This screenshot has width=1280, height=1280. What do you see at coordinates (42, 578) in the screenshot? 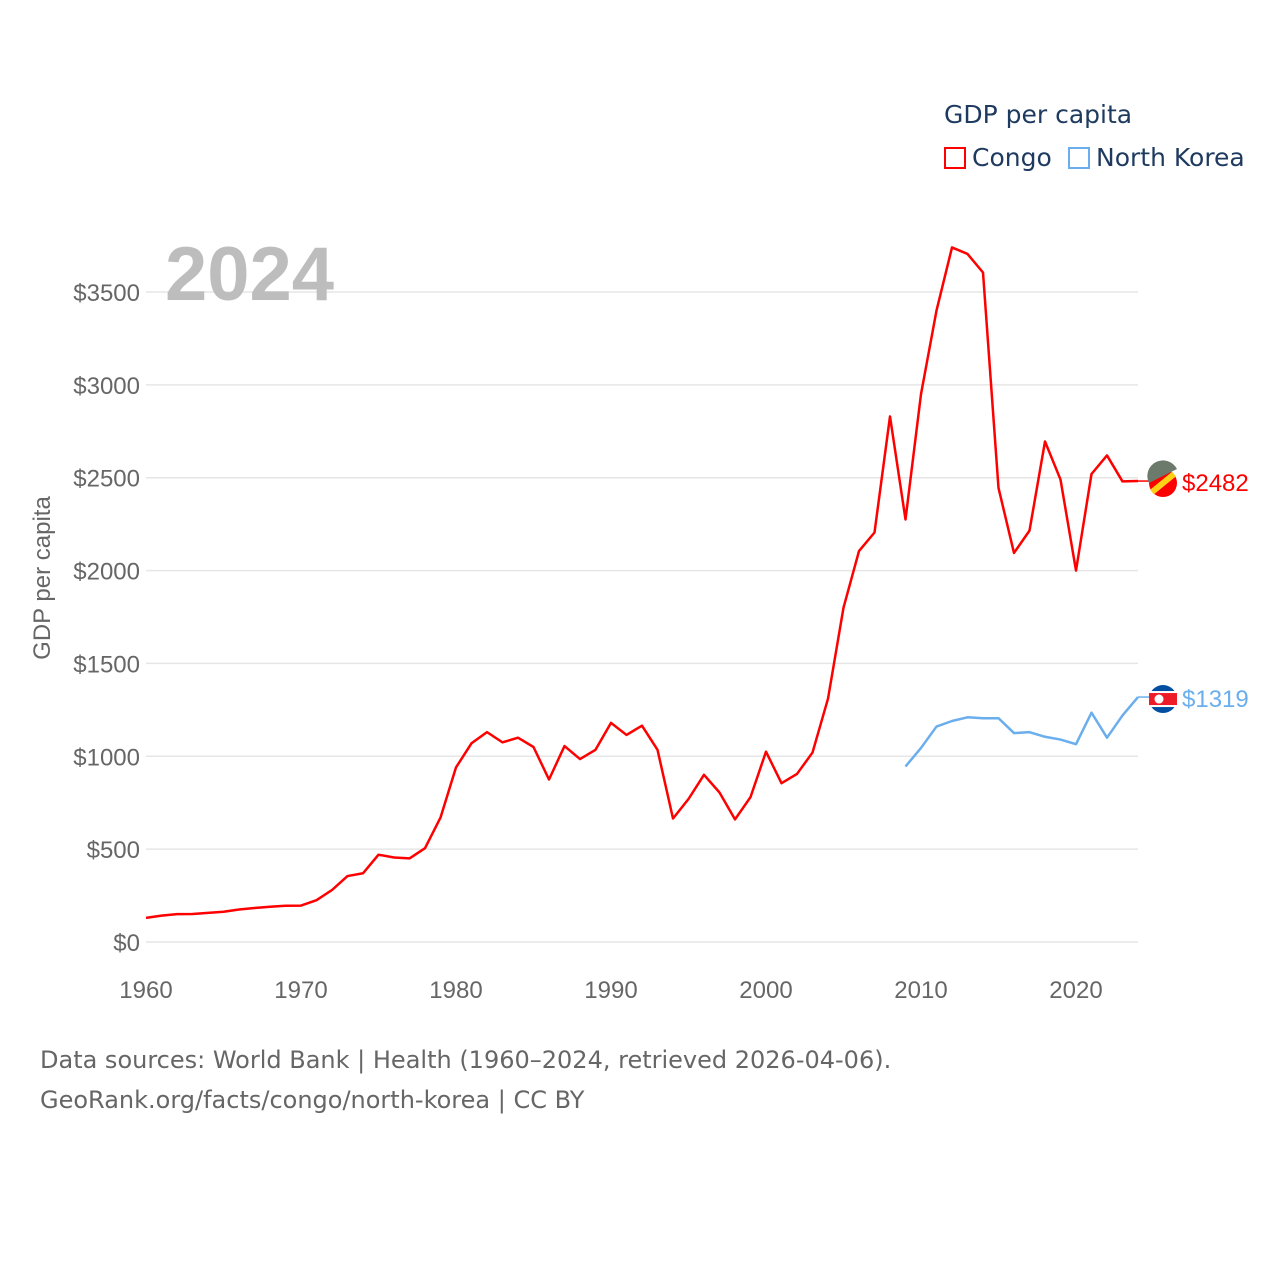
I see `y-axis-label: GDP per capita` at bounding box center [42, 578].